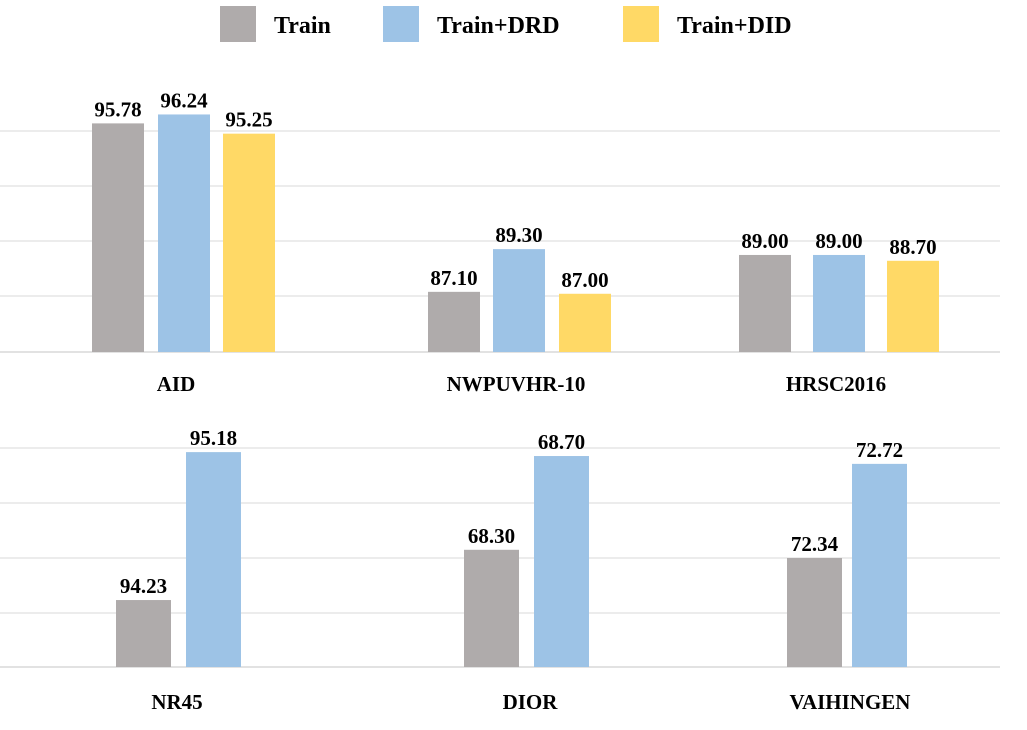 This screenshot has width=1027, height=730. I want to click on bar-aid-train-did, so click(249, 242).